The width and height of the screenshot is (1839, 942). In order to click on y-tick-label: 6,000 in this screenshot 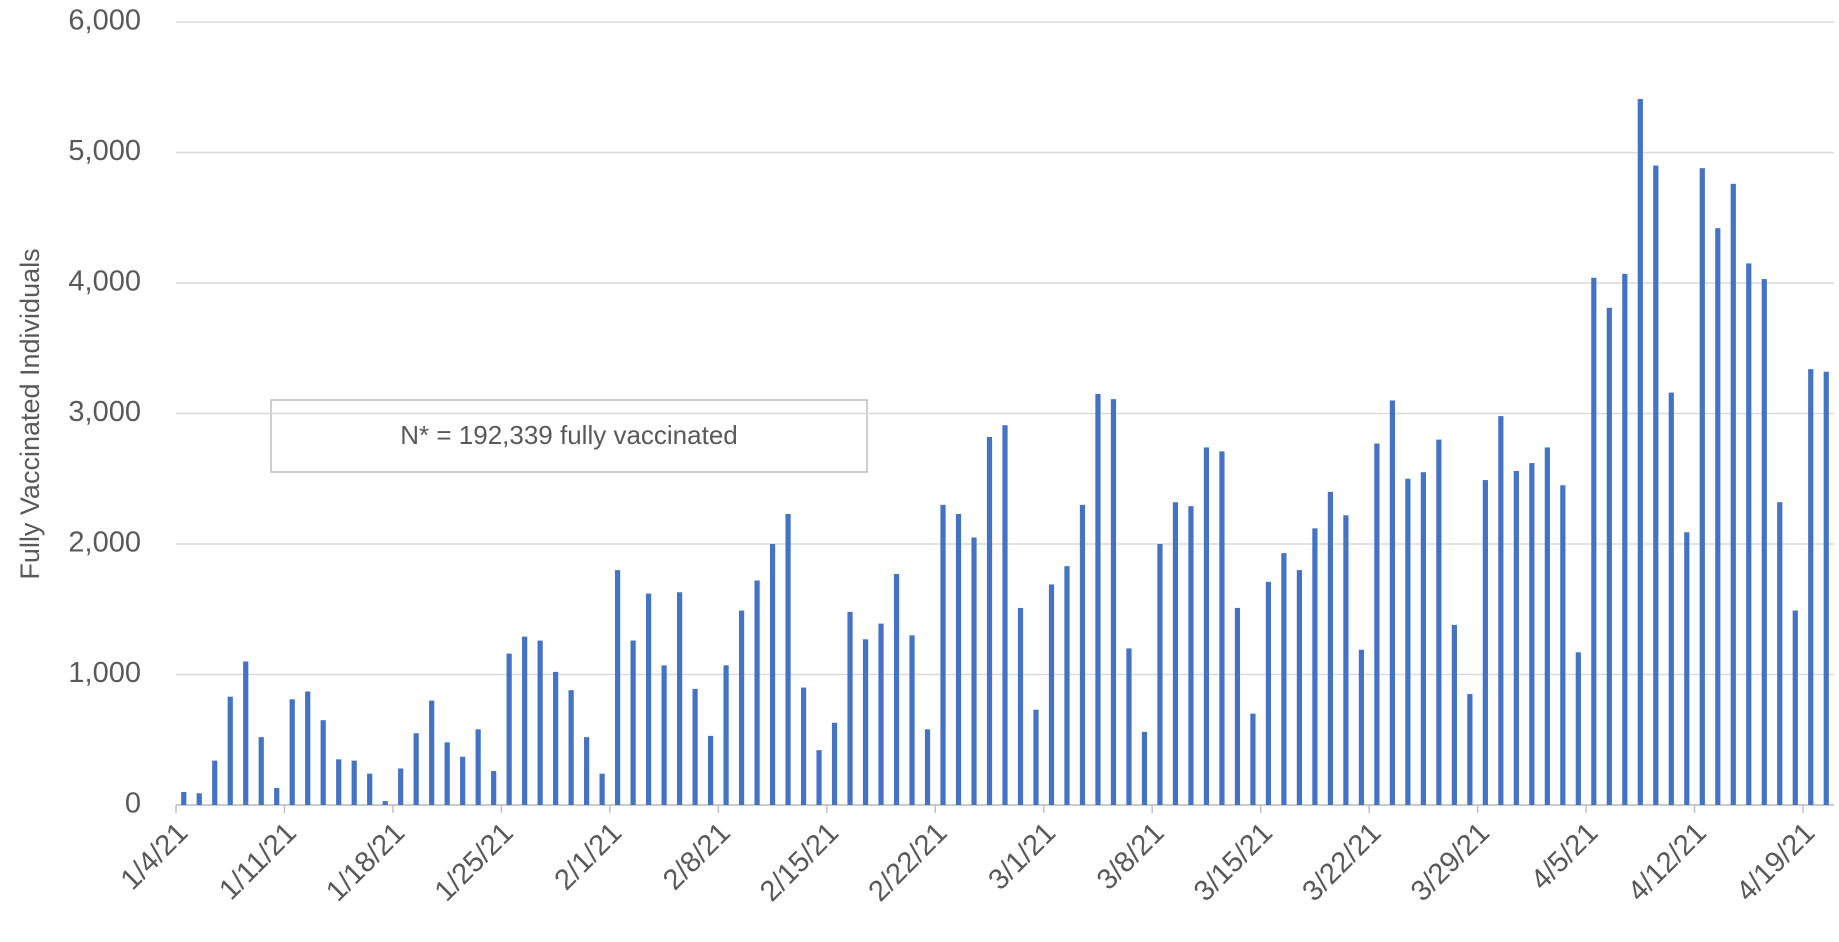, I will do `click(104, 21)`.